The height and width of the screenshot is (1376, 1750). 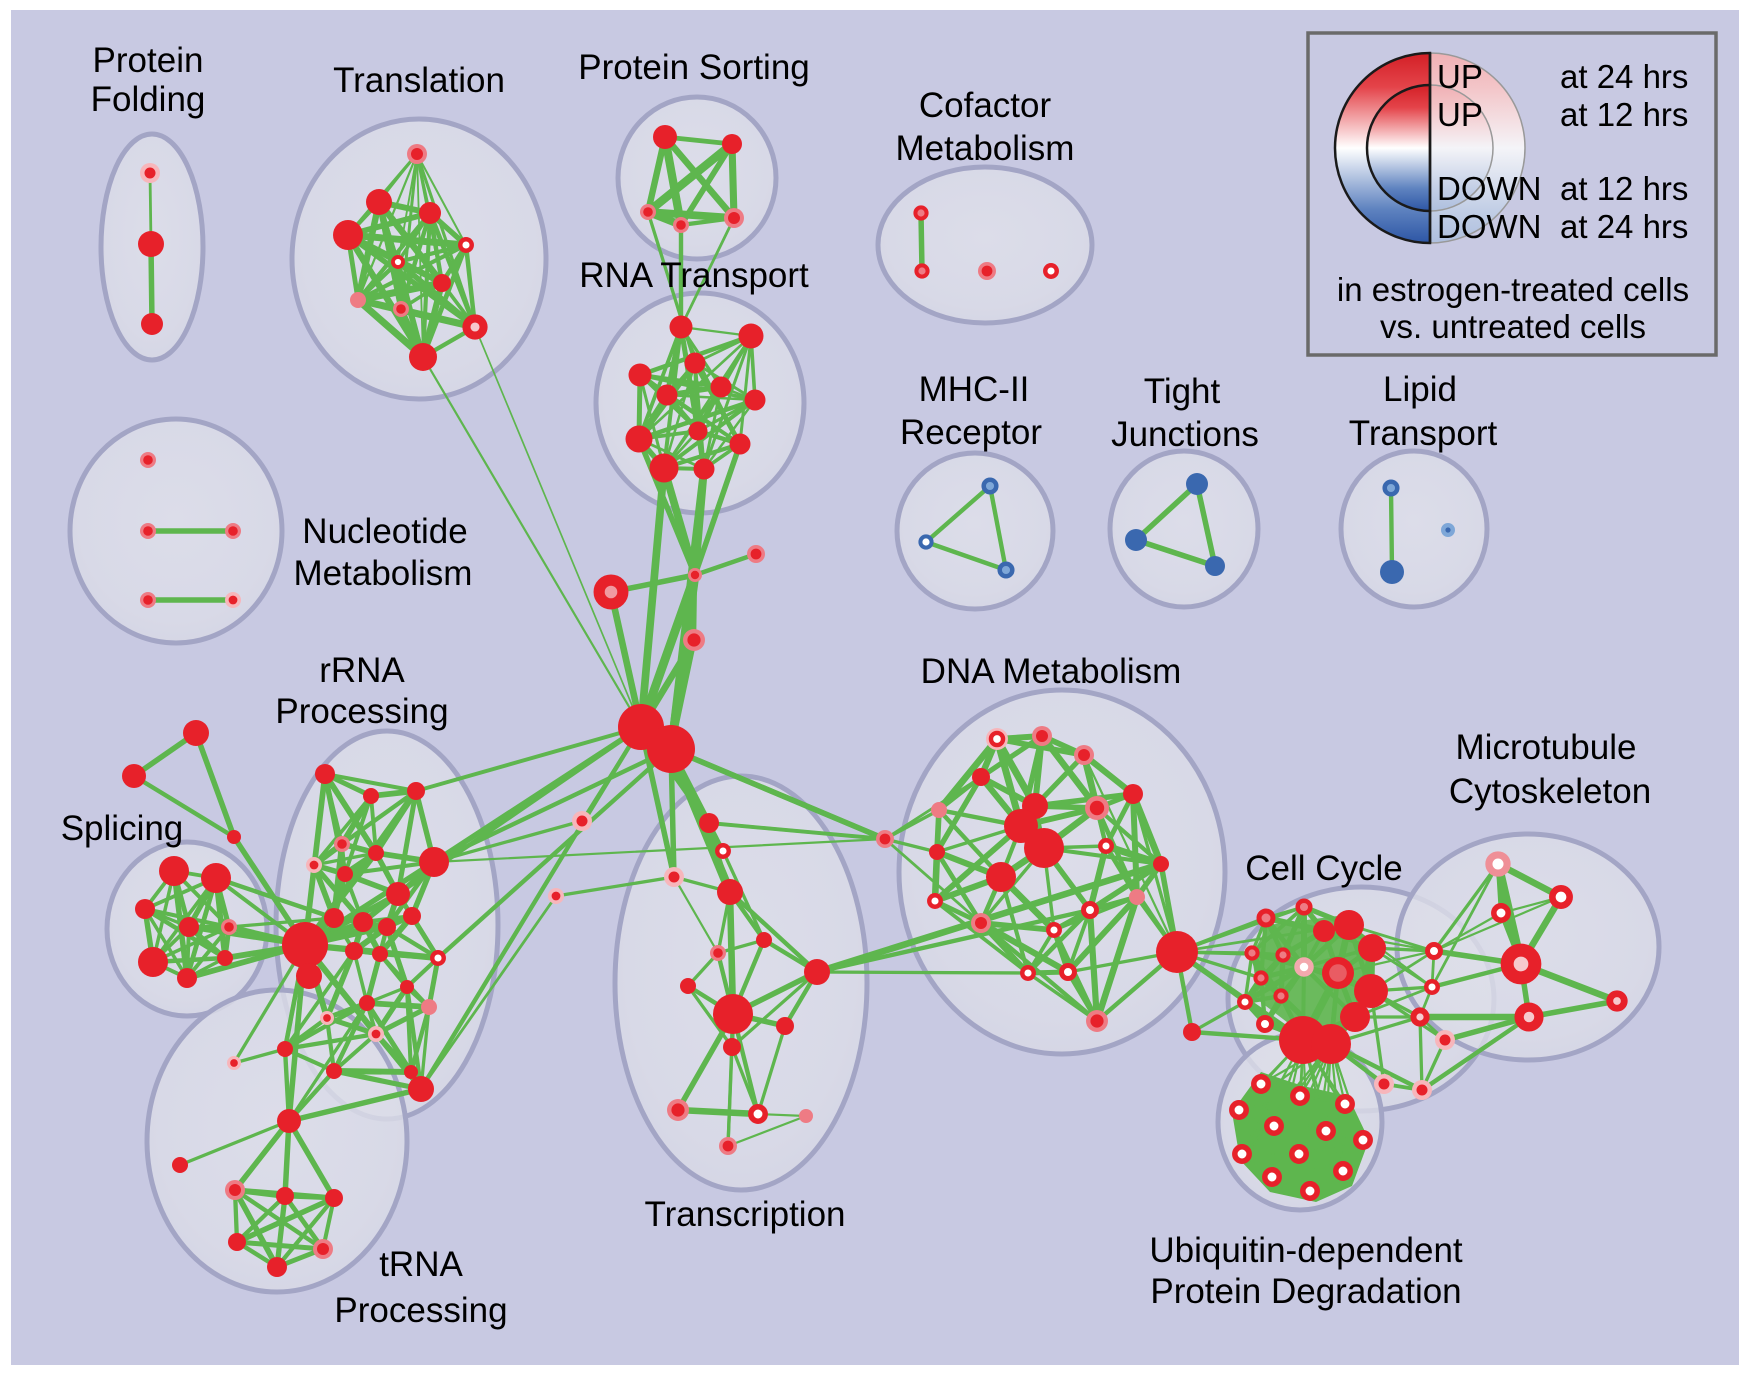 I want to click on svg-text: RNA Transport, so click(x=694, y=275).